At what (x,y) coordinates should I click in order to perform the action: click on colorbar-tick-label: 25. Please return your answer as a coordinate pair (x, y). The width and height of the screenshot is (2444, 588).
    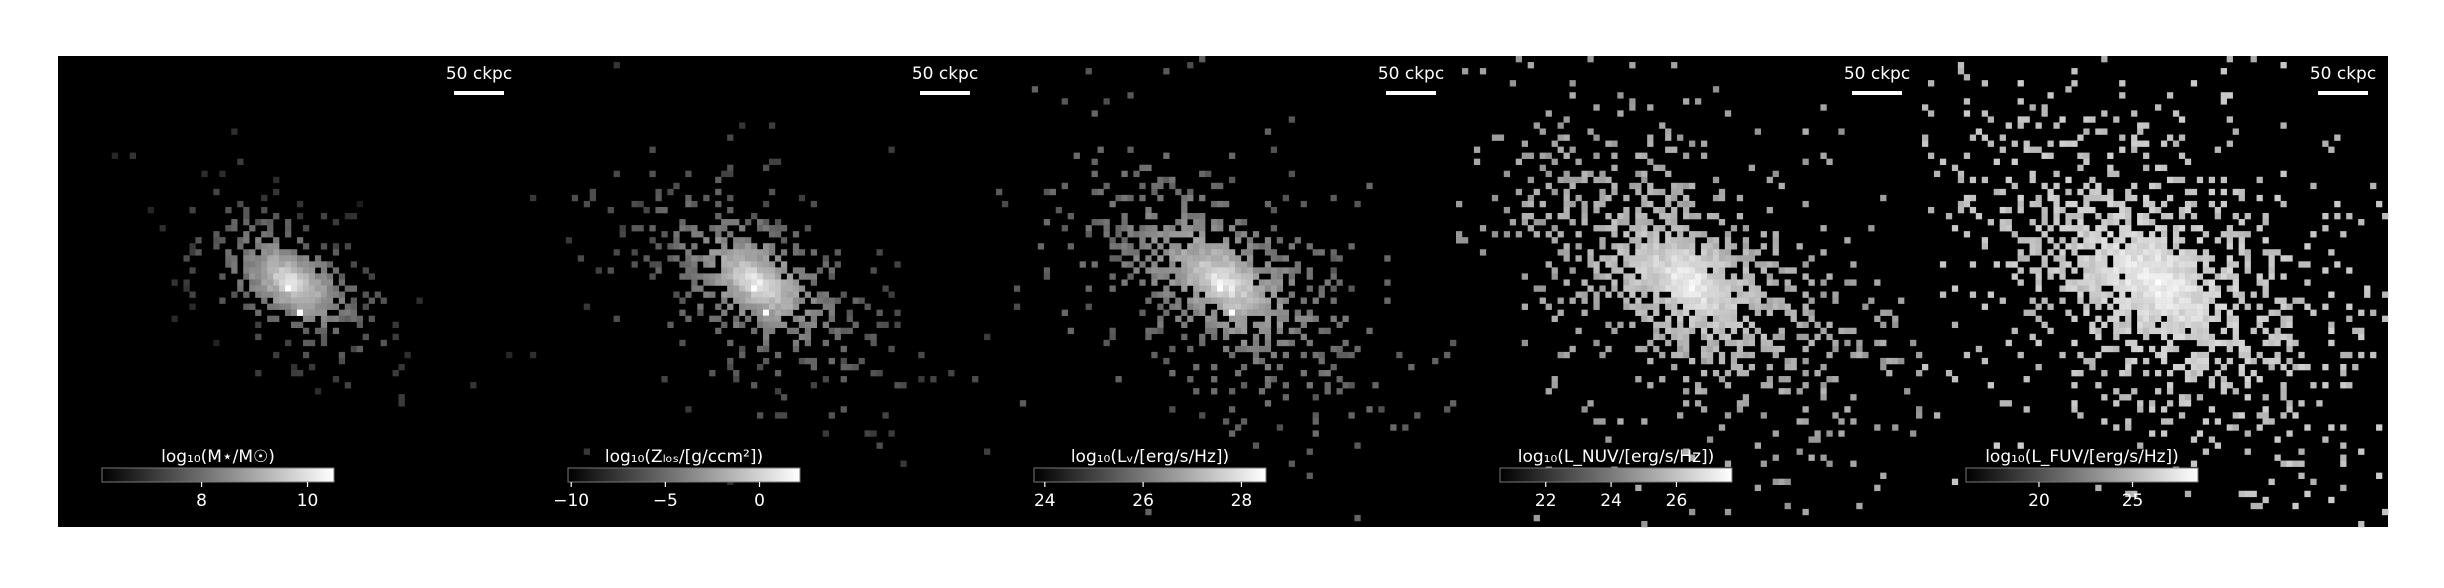
    Looking at the image, I should click on (2133, 501).